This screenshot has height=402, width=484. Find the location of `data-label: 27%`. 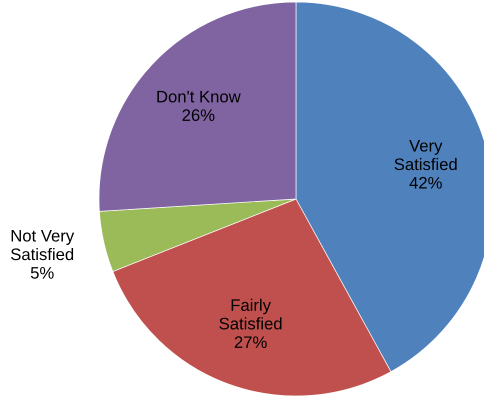

data-label: 27% is located at coordinates (250, 342).